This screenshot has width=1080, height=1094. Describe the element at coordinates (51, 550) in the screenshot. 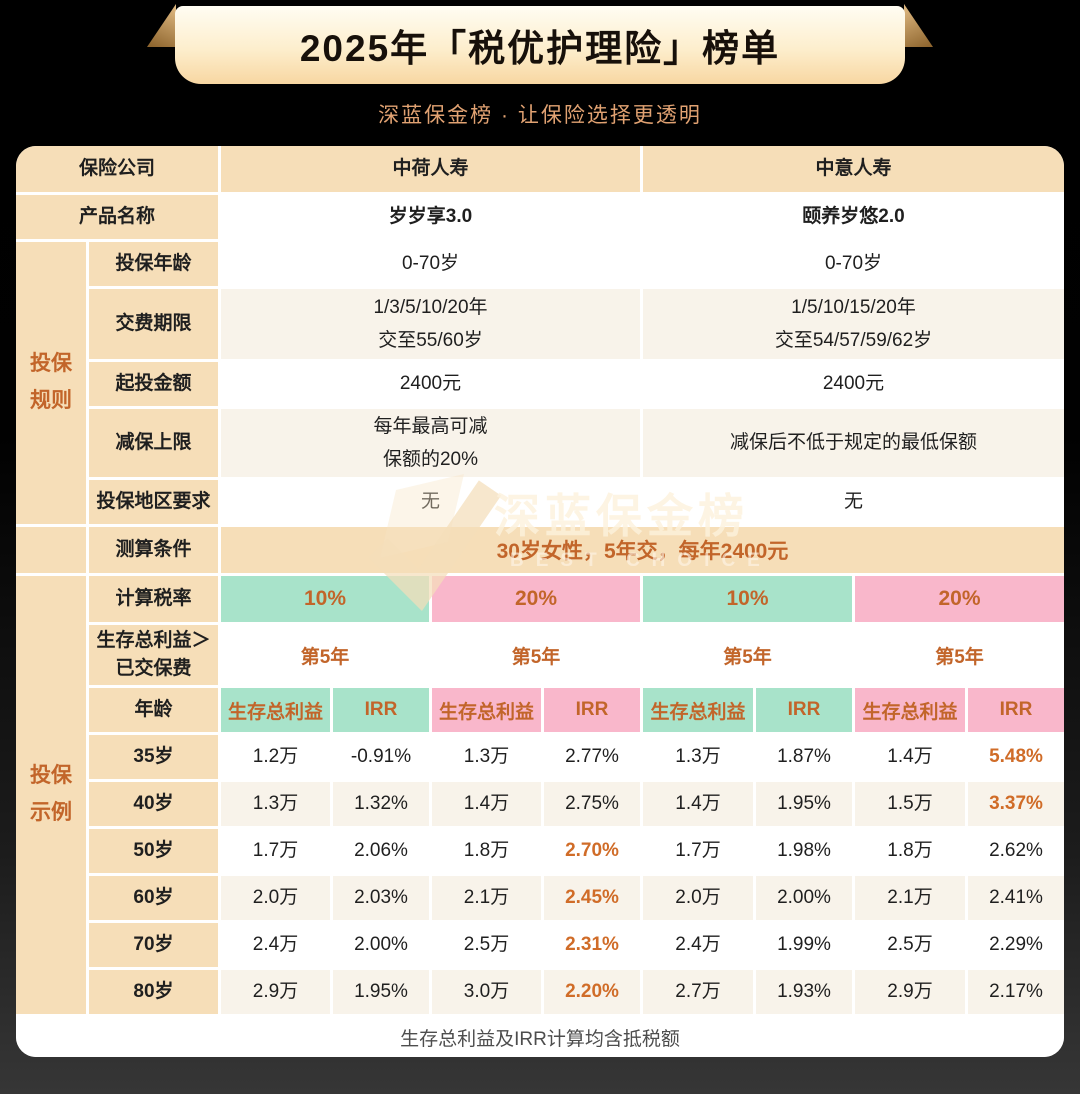

I see `sidebar-spacer-cell` at that location.